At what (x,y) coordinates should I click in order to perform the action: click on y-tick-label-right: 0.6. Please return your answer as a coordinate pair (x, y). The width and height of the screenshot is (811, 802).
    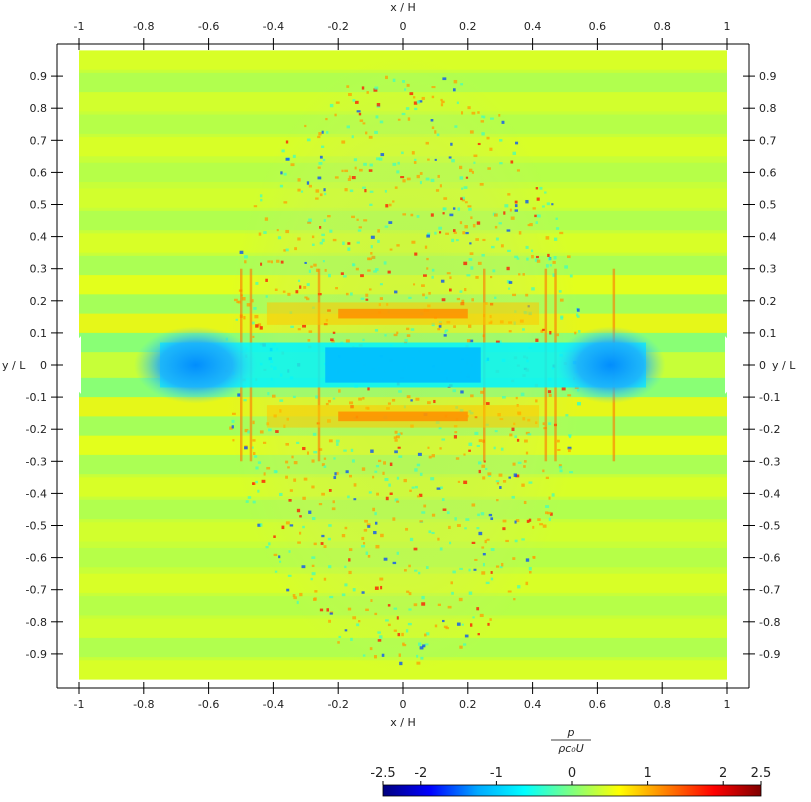
    Looking at the image, I should click on (768, 172).